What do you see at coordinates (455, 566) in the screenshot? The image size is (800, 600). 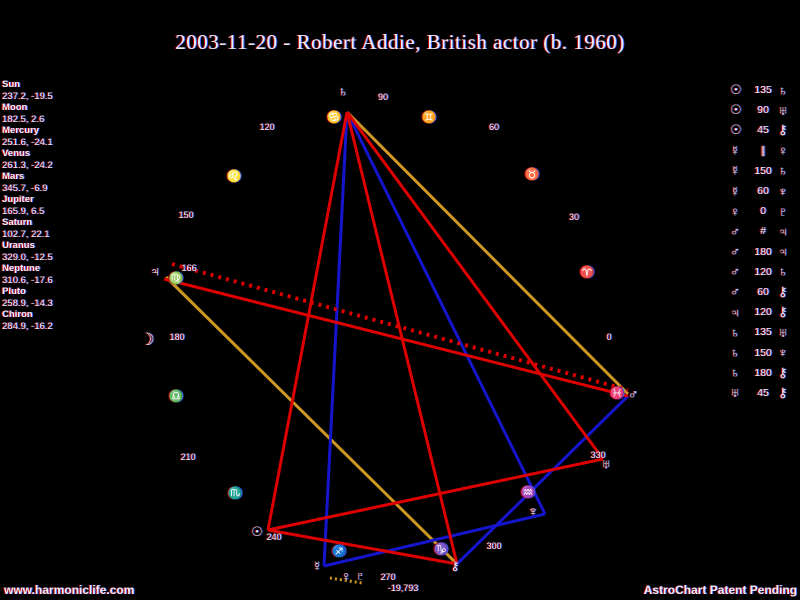 I see `planet-chiron-icon: ⚷` at bounding box center [455, 566].